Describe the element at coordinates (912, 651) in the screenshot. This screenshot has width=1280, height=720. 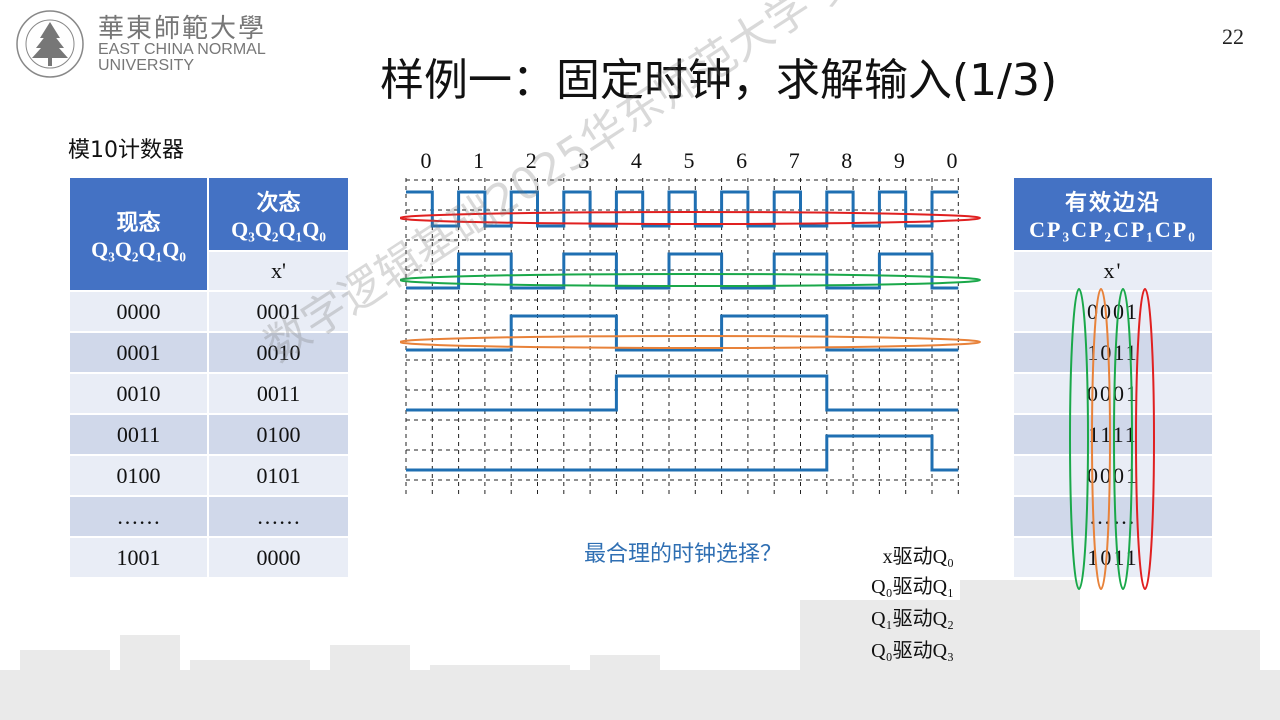
I see `driver-line-4: Q₀驱动Q₃` at that location.